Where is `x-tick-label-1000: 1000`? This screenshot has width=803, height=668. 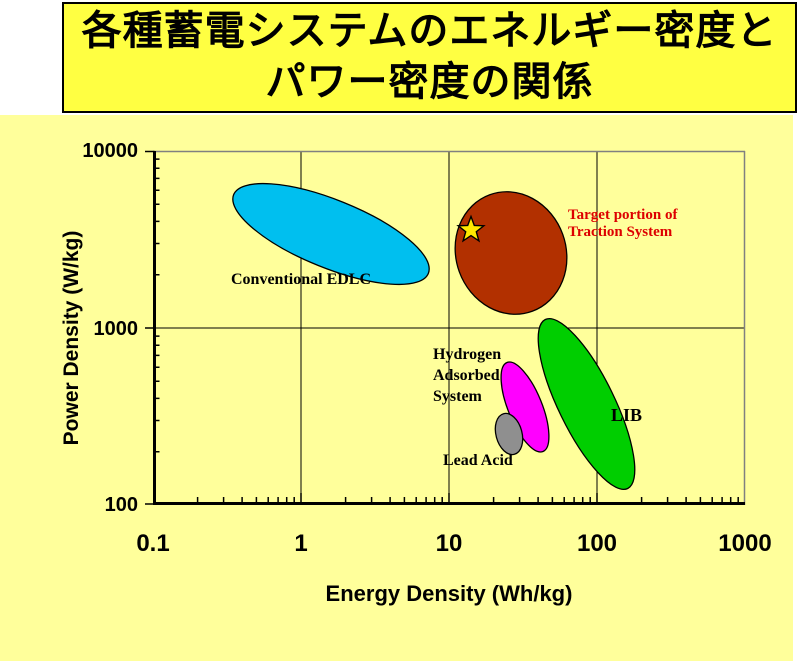
x-tick-label-1000: 1000 is located at coordinates (745, 543).